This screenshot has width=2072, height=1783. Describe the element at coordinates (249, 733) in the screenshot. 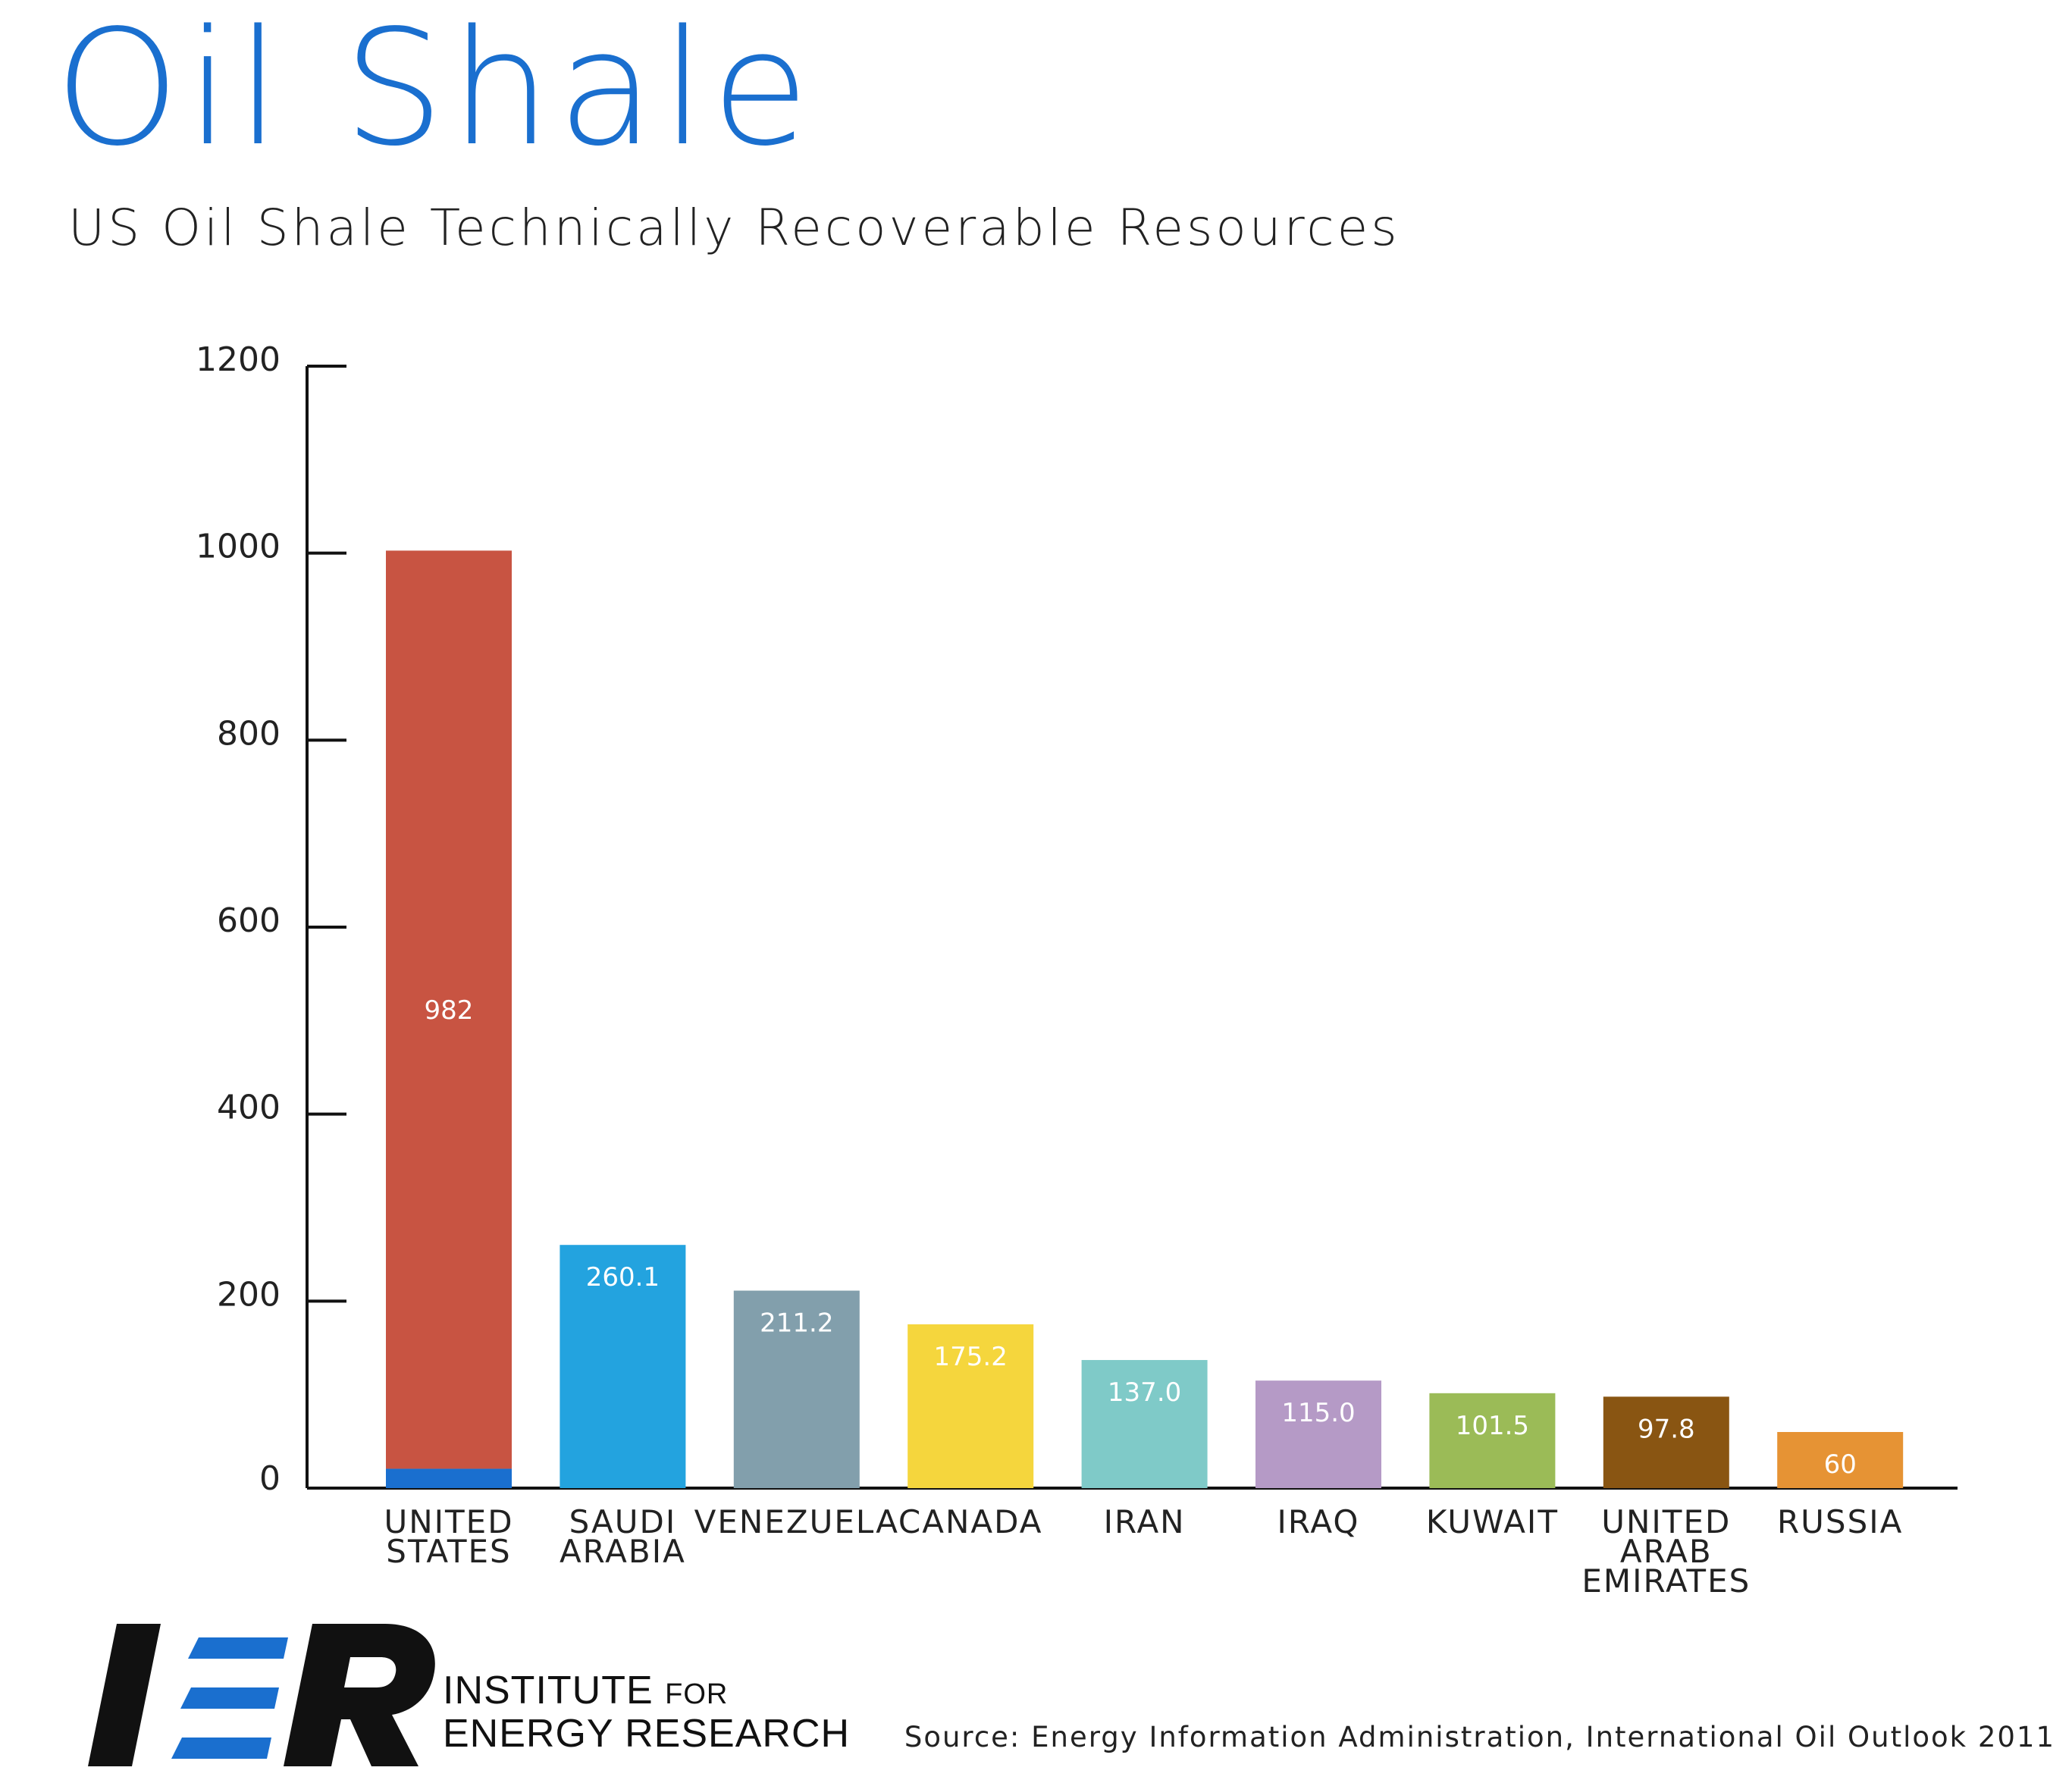

I see `y-tick-label: 800` at that location.